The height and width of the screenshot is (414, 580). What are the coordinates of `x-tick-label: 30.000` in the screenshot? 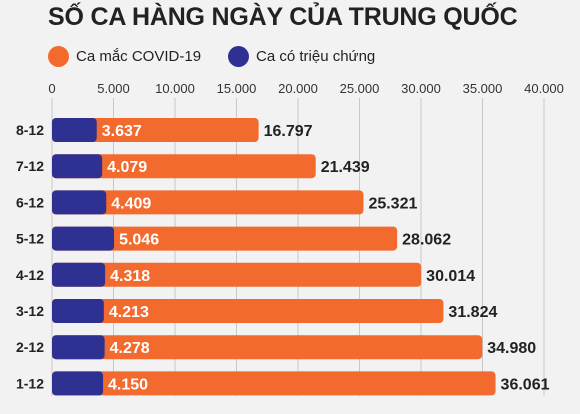 It's located at (421, 88).